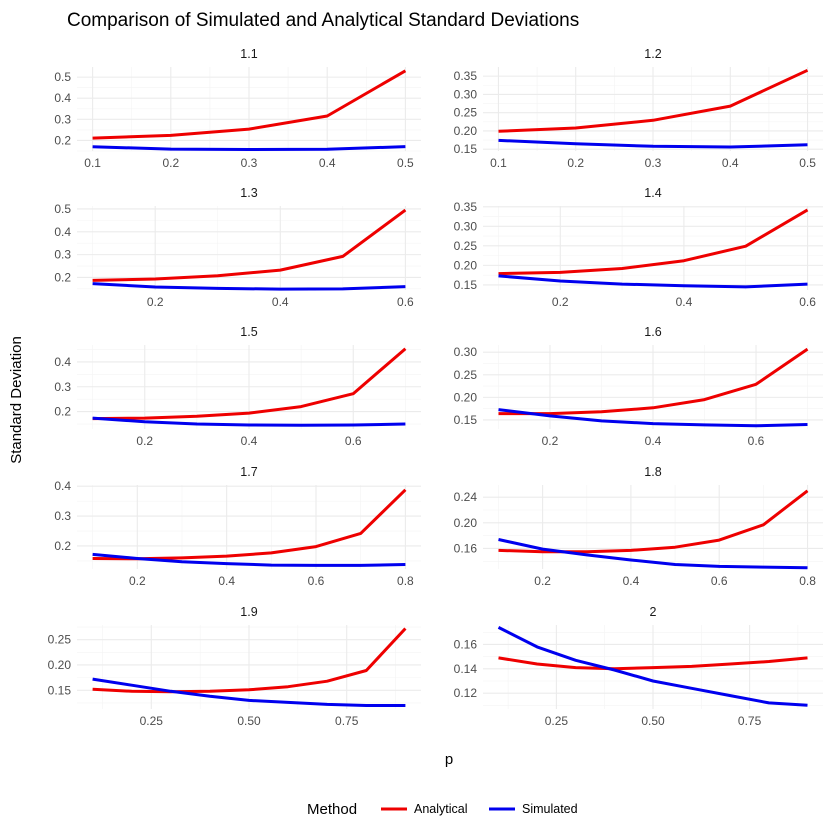 The height and width of the screenshot is (840, 840). What do you see at coordinates (652, 193) in the screenshot?
I see `facet-strip-label: 1.4` at bounding box center [652, 193].